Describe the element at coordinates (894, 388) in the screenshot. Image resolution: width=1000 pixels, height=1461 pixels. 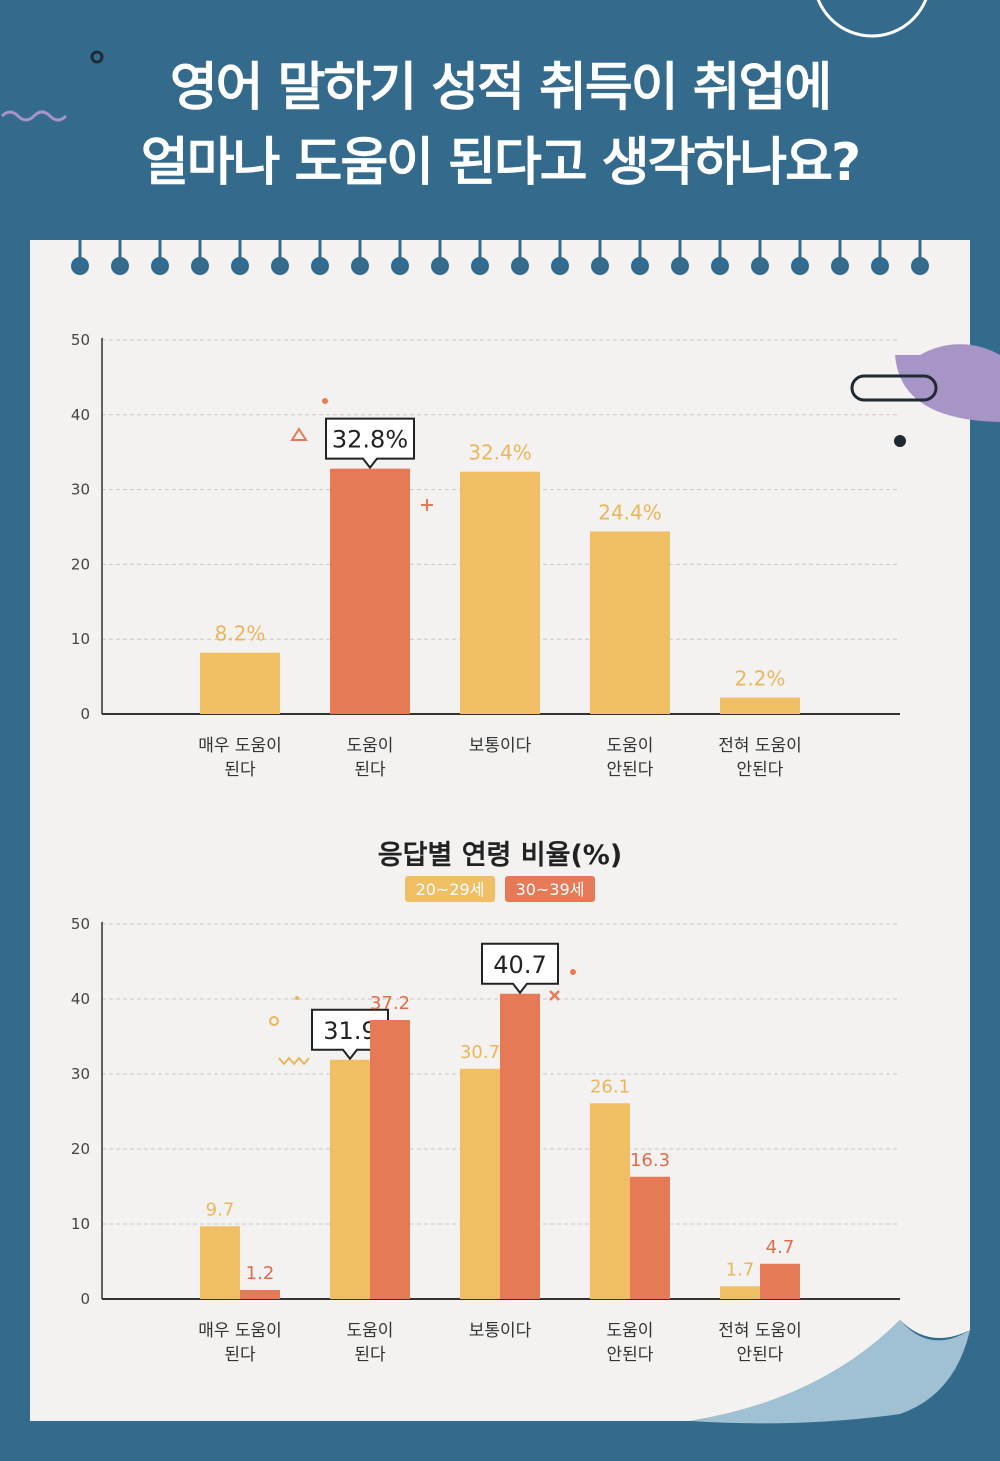
I see `decor-paperclip` at that location.